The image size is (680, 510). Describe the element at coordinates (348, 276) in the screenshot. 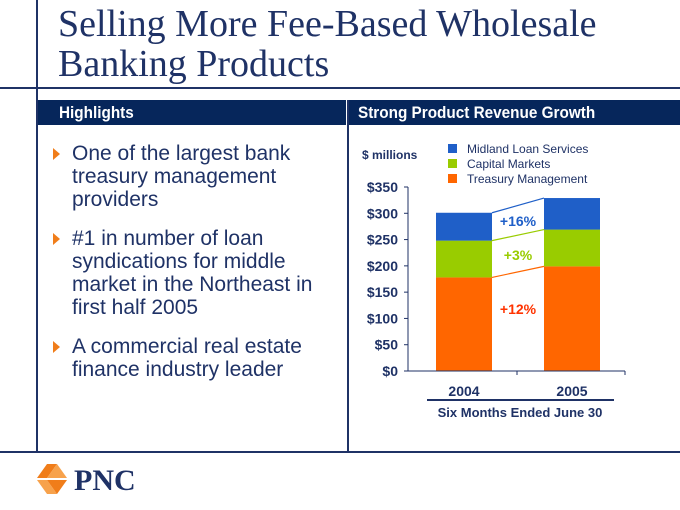

I see `column-divider` at that location.